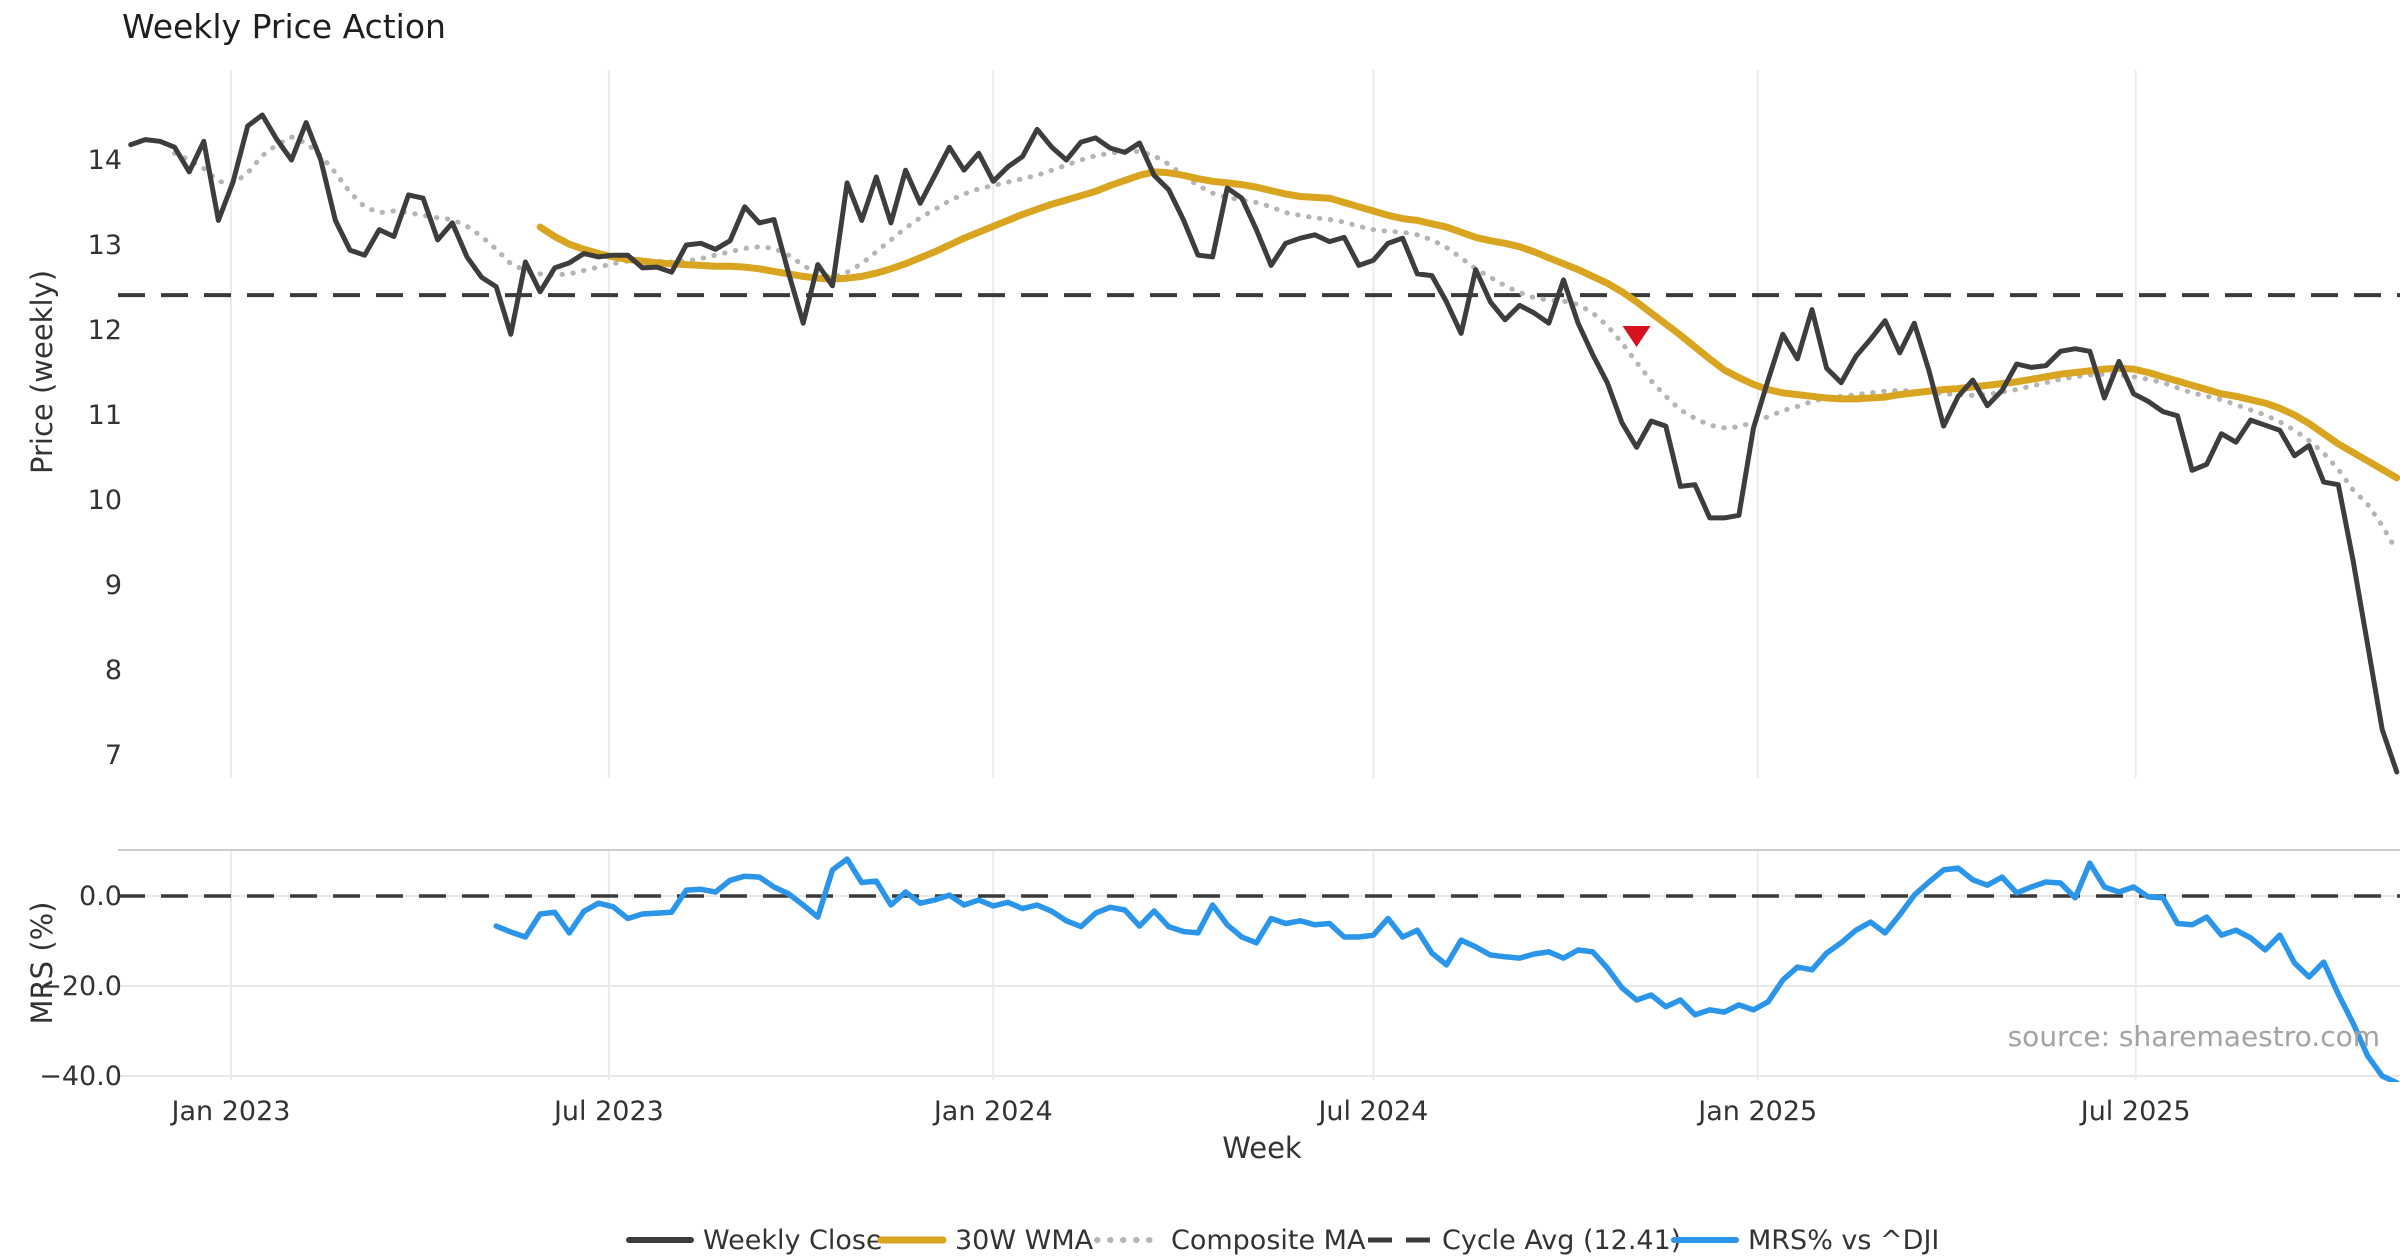  What do you see at coordinates (105, 160) in the screenshot?
I see `price-ytick-label: 14` at bounding box center [105, 160].